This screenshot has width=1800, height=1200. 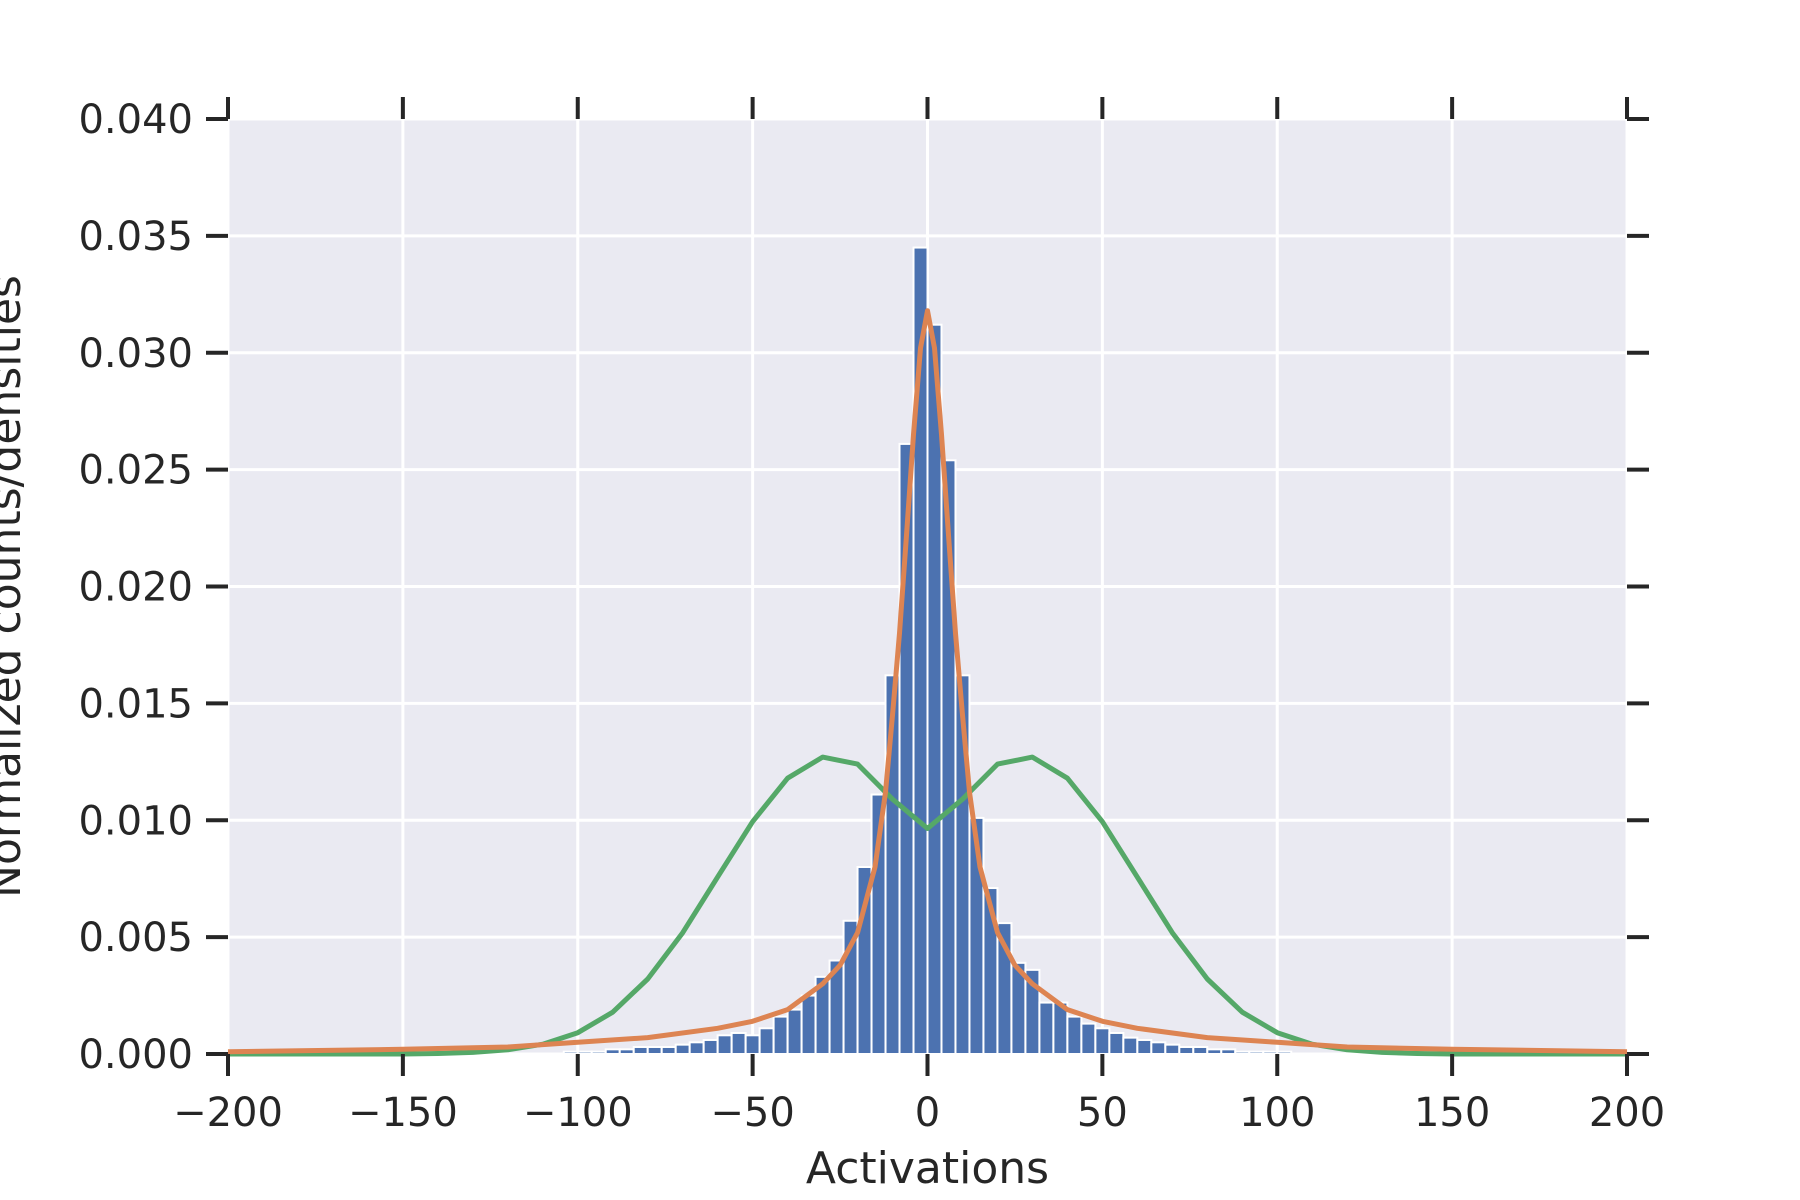 What do you see at coordinates (1102, 1113) in the screenshot?
I see `x-tick-label: 50` at bounding box center [1102, 1113].